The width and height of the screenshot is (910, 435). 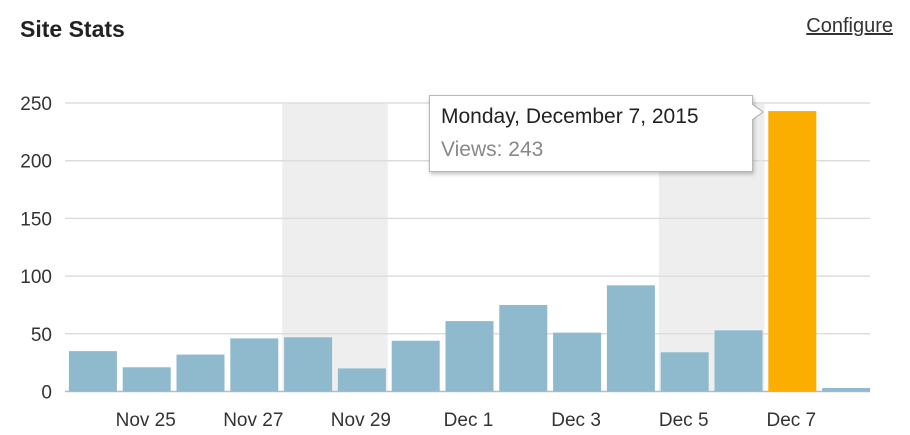 I want to click on x-tick-label: Dec 1, so click(x=469, y=420).